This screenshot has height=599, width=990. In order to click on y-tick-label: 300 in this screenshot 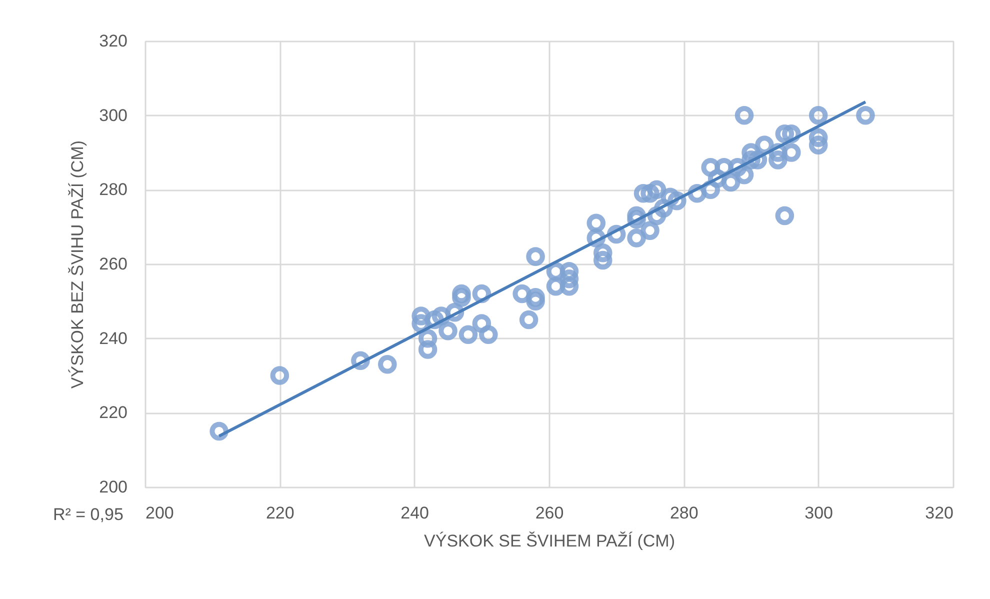, I will do `click(113, 115)`.